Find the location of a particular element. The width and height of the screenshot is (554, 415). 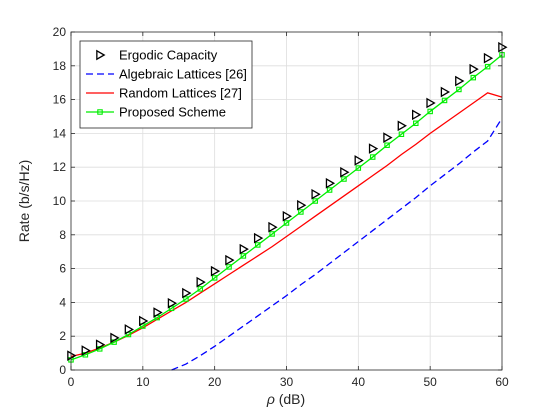

y-tick-label: 0 is located at coordinates (62, 370).